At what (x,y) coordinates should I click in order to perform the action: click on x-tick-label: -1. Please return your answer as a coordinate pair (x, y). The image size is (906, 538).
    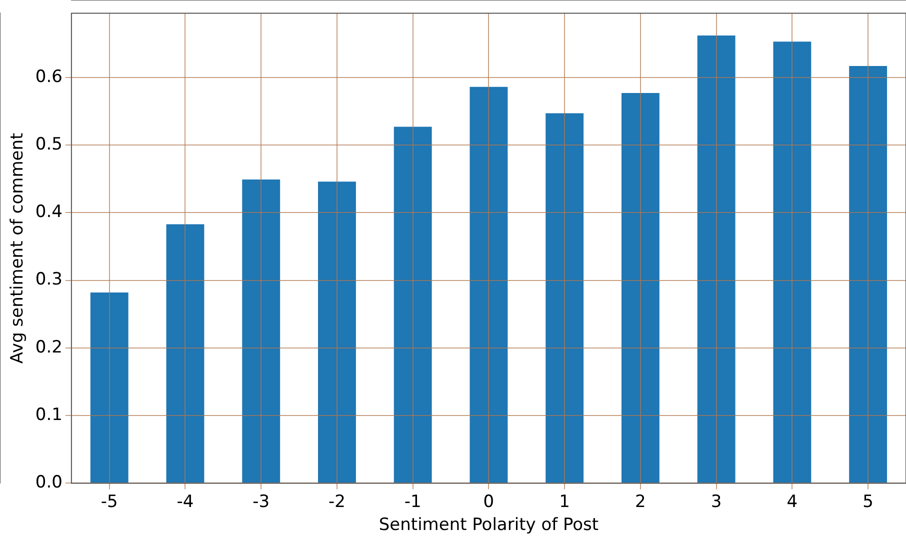
    Looking at the image, I should click on (413, 502).